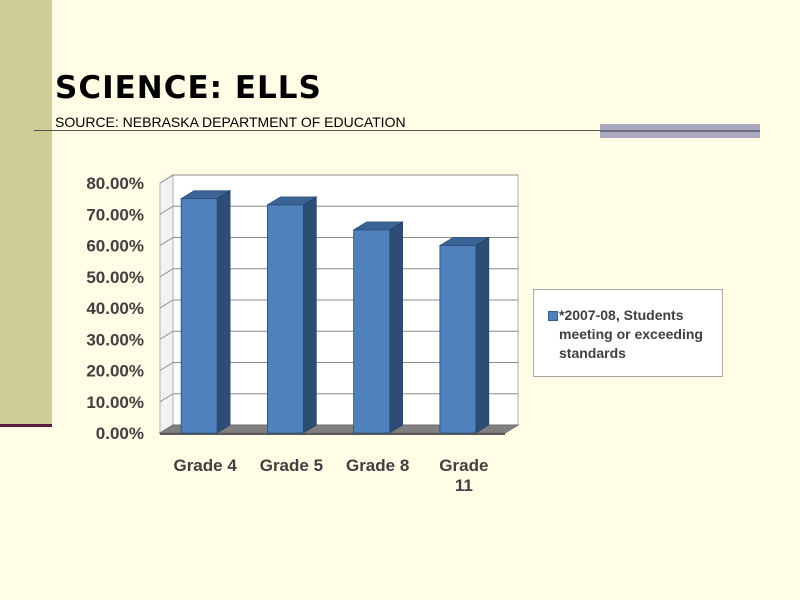 This screenshot has width=800, height=600. I want to click on y-tick-label: 30.00%, so click(115, 339).